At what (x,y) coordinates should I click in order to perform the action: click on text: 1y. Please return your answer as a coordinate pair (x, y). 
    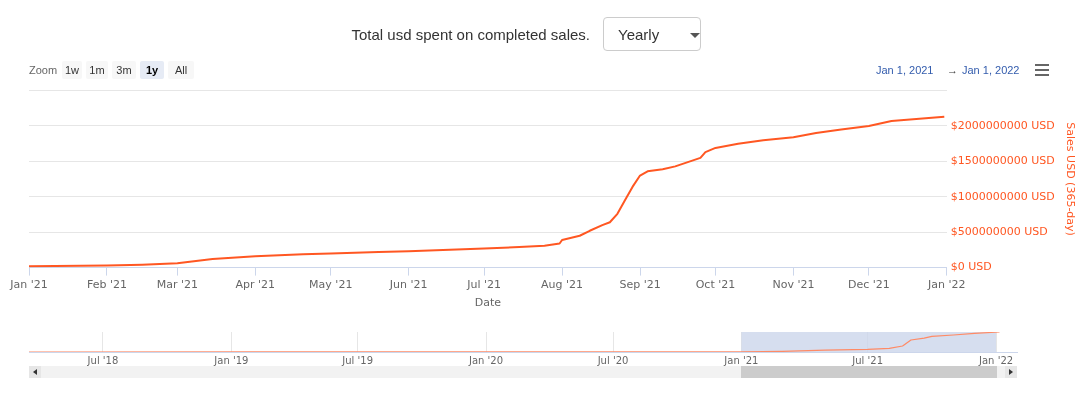
    Looking at the image, I should click on (152, 70).